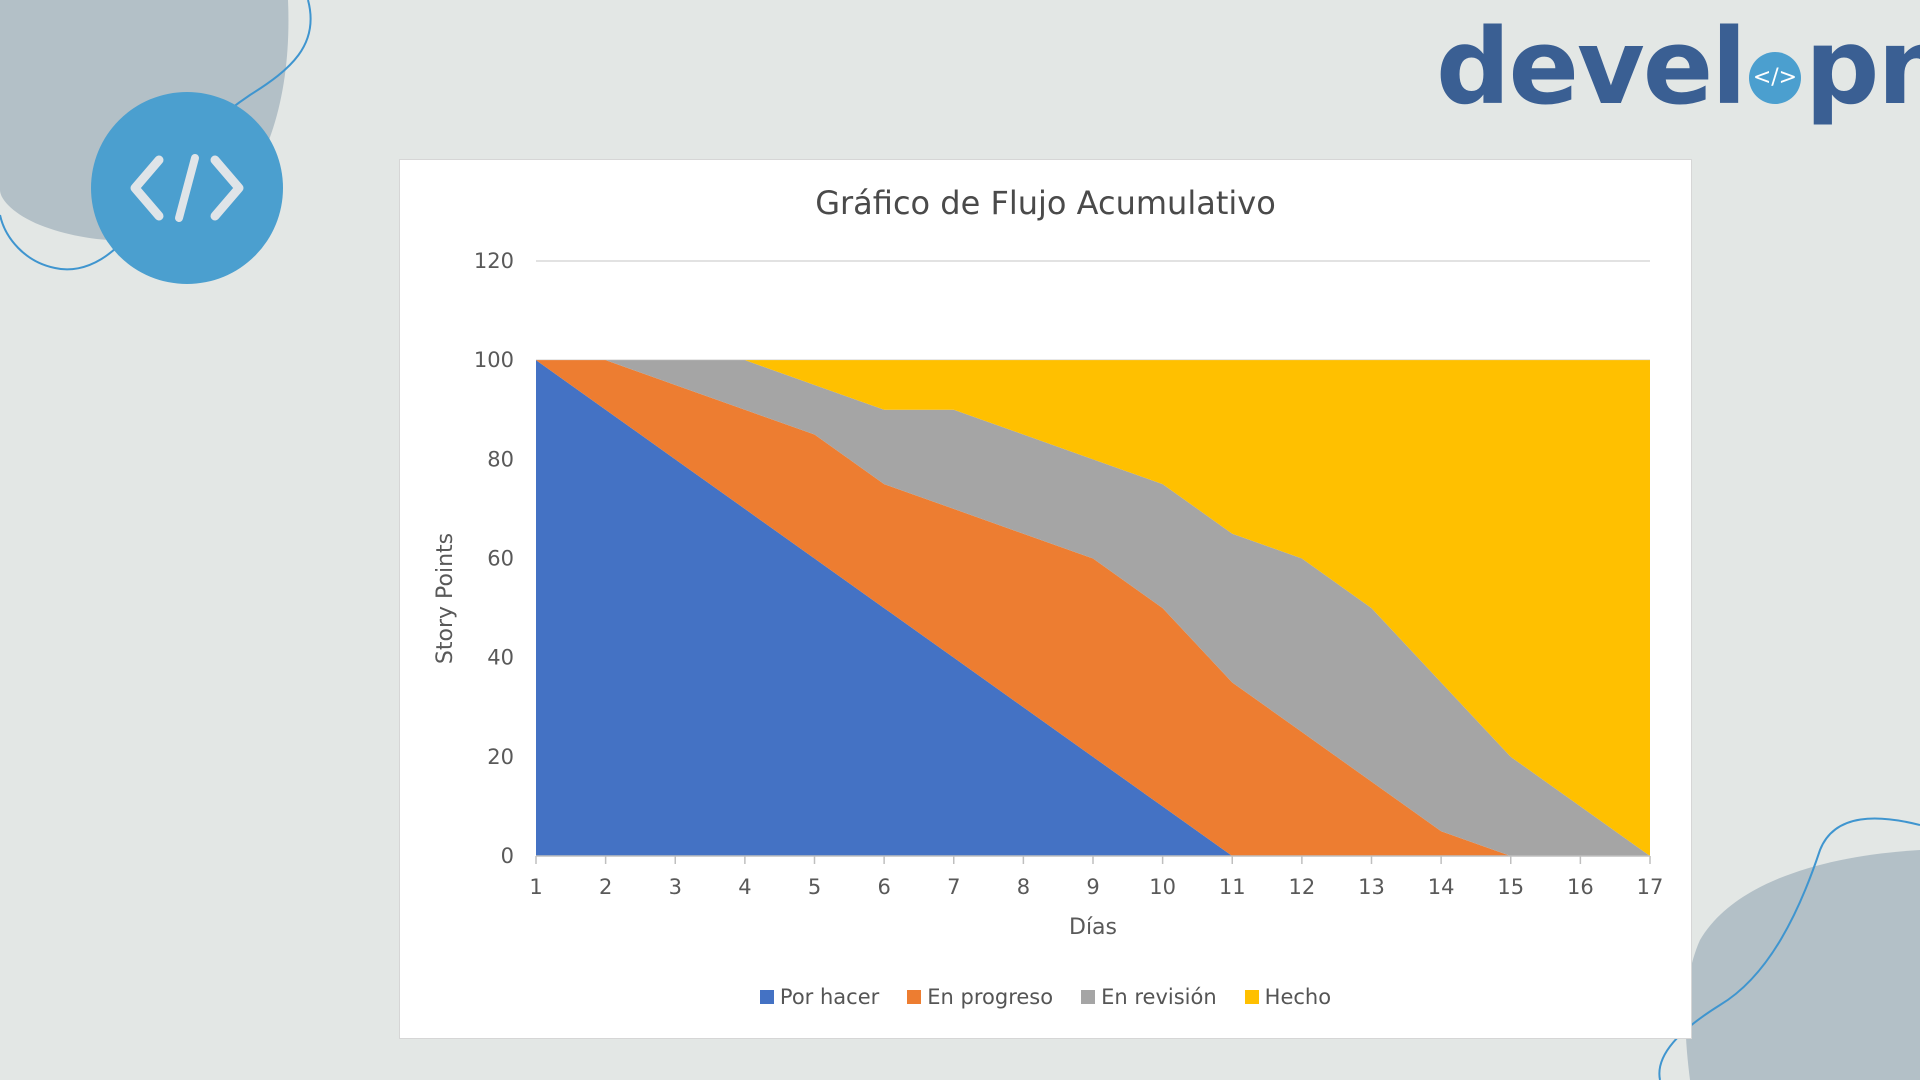  What do you see at coordinates (1580, 887) in the screenshot?
I see `x-tick-label: 16` at bounding box center [1580, 887].